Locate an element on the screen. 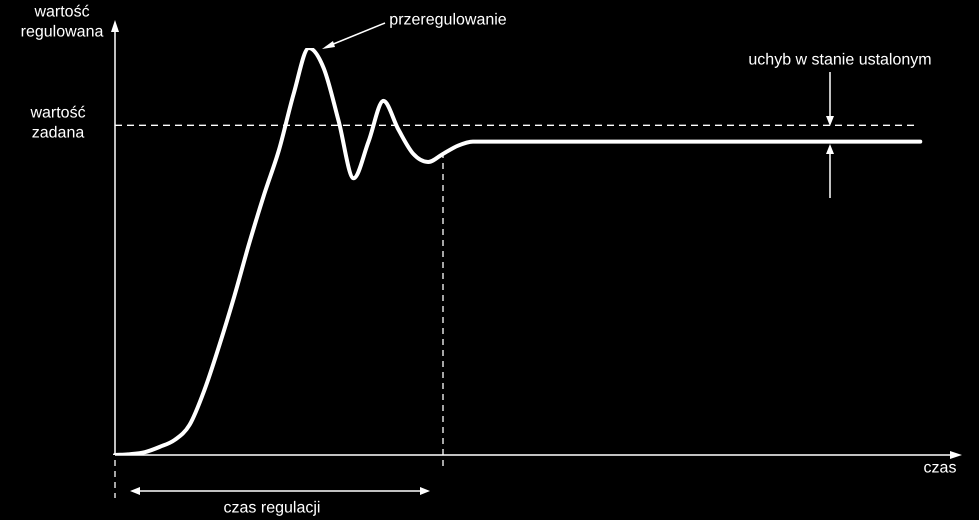 This screenshot has width=979, height=520. ref-line-label: wartość zadana is located at coordinates (57, 123).